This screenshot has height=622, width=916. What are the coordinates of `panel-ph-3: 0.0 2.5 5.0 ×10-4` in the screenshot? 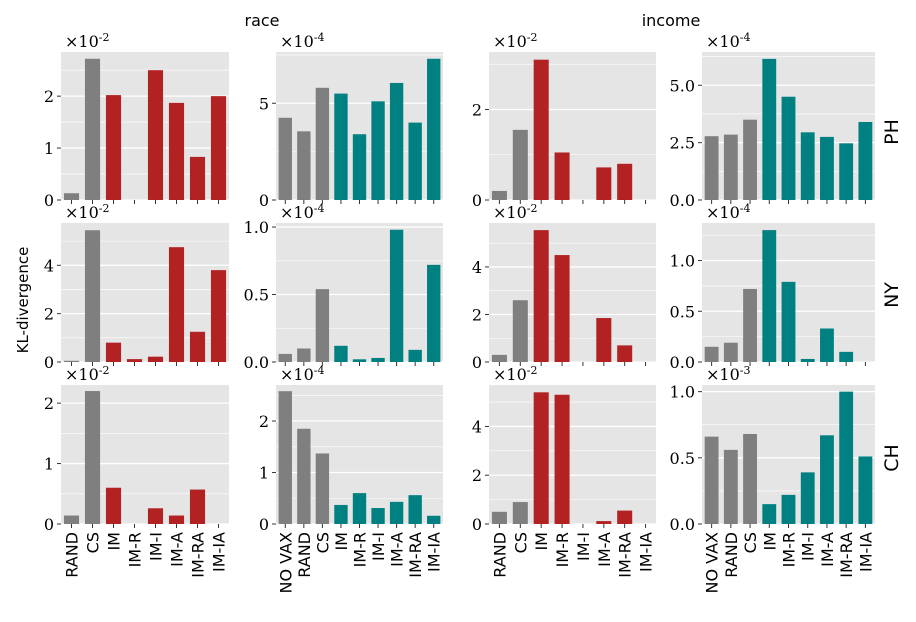 It's located at (772, 120).